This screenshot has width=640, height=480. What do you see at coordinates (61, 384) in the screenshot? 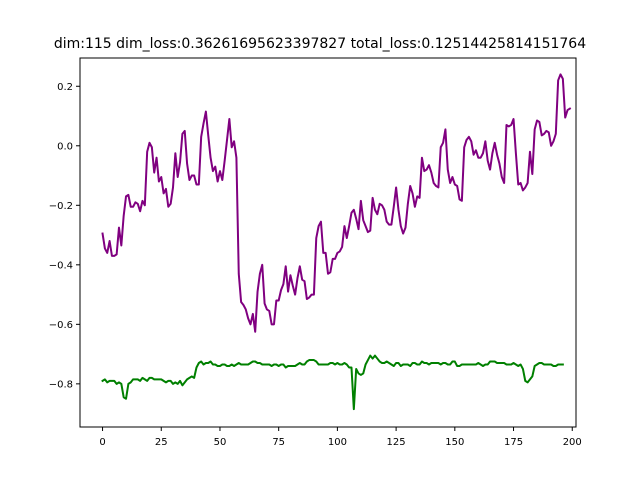
I see `y-tick-label: −0.8` at bounding box center [61, 384].